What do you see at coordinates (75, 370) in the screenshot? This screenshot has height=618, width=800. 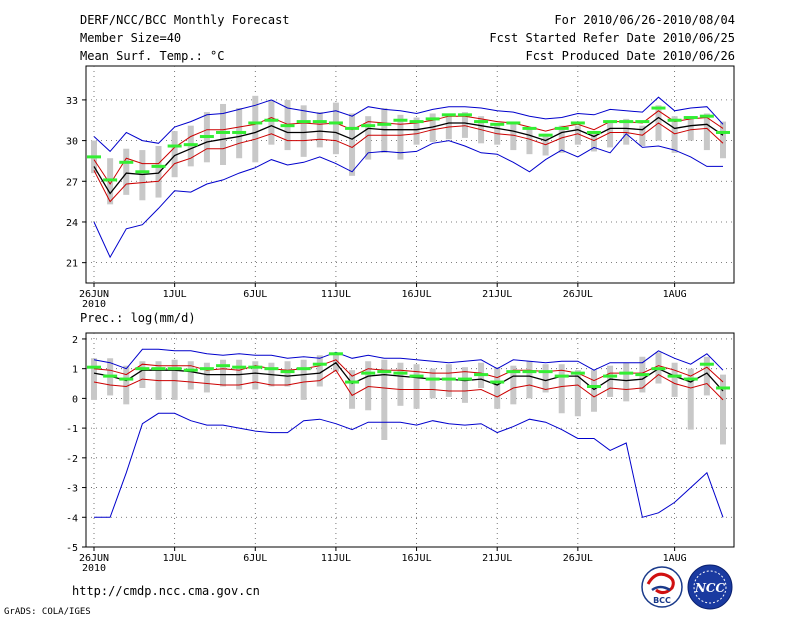 I see `prec-ytick-label: 1` at bounding box center [75, 370].